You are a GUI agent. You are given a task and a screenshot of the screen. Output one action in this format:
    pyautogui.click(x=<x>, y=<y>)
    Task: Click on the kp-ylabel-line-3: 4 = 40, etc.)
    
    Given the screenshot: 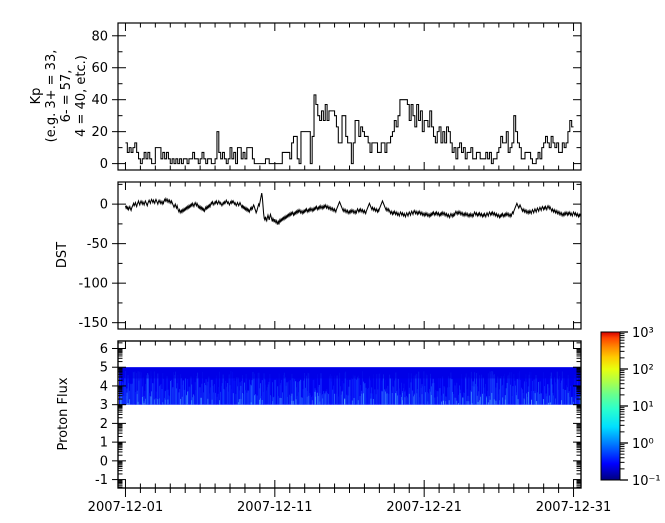 What is the action you would take?
    pyautogui.click(x=81, y=96)
    